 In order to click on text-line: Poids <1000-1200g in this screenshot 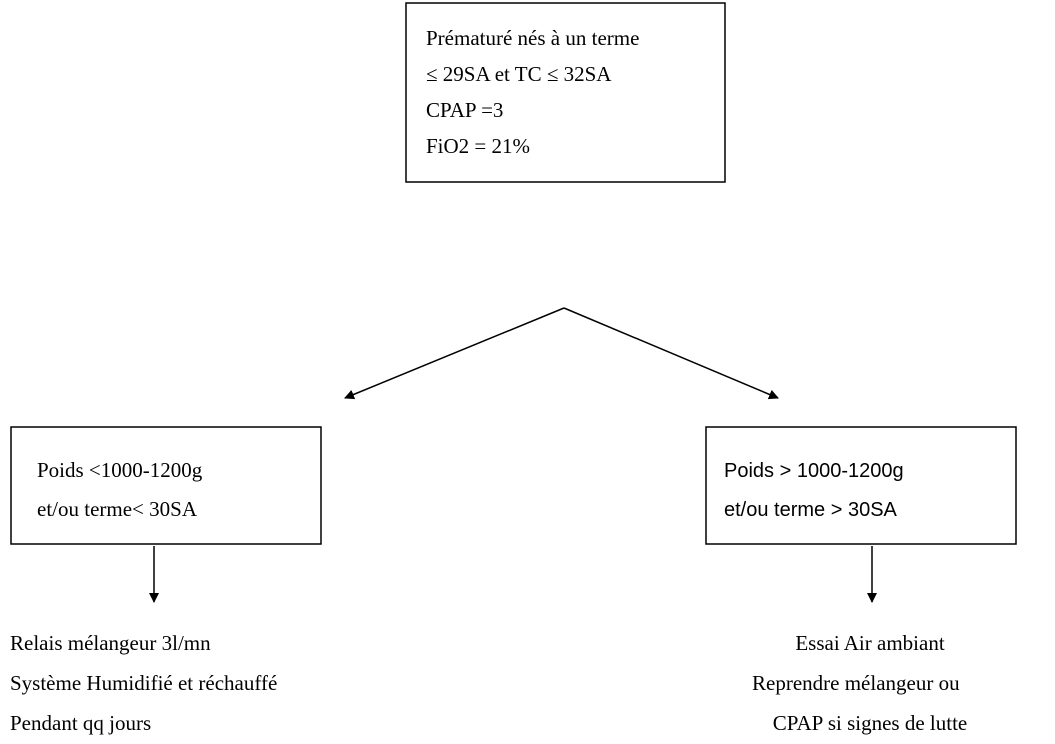, I will do `click(120, 470)`.